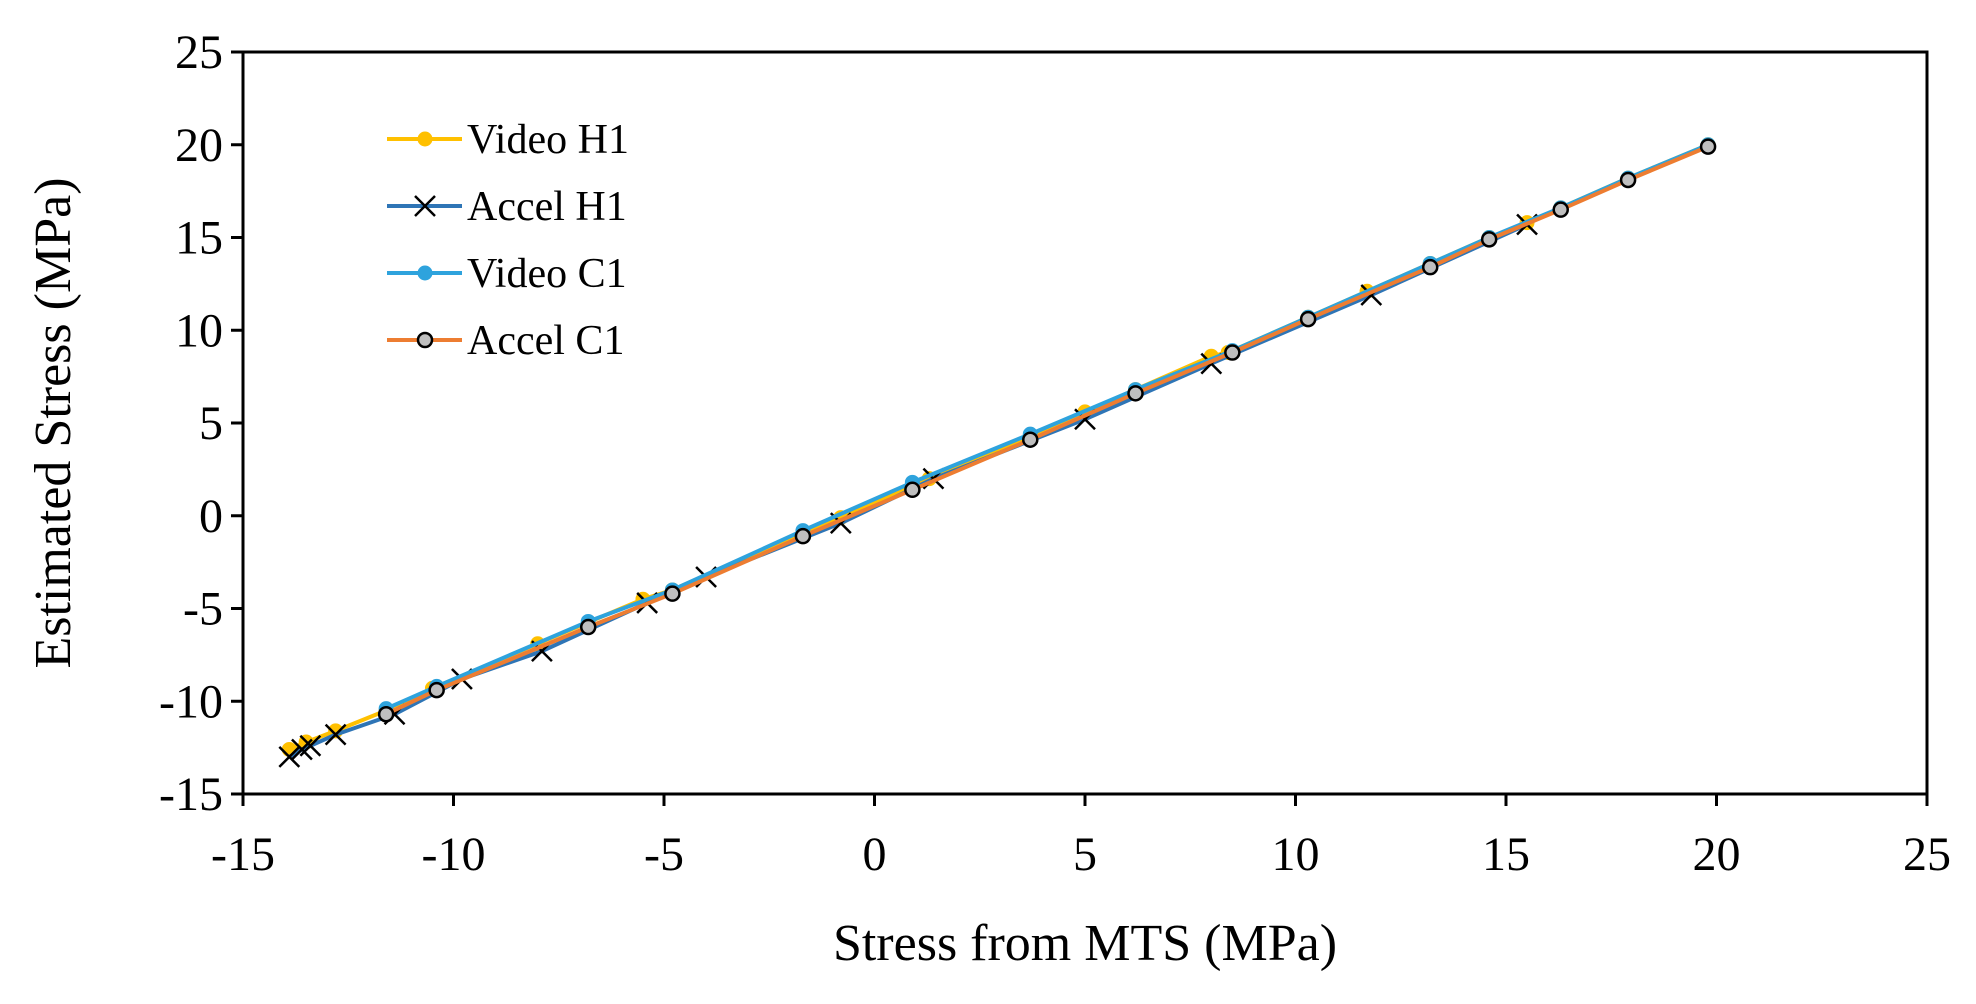  I want to click on x-tick-label: -5, so click(664, 854).